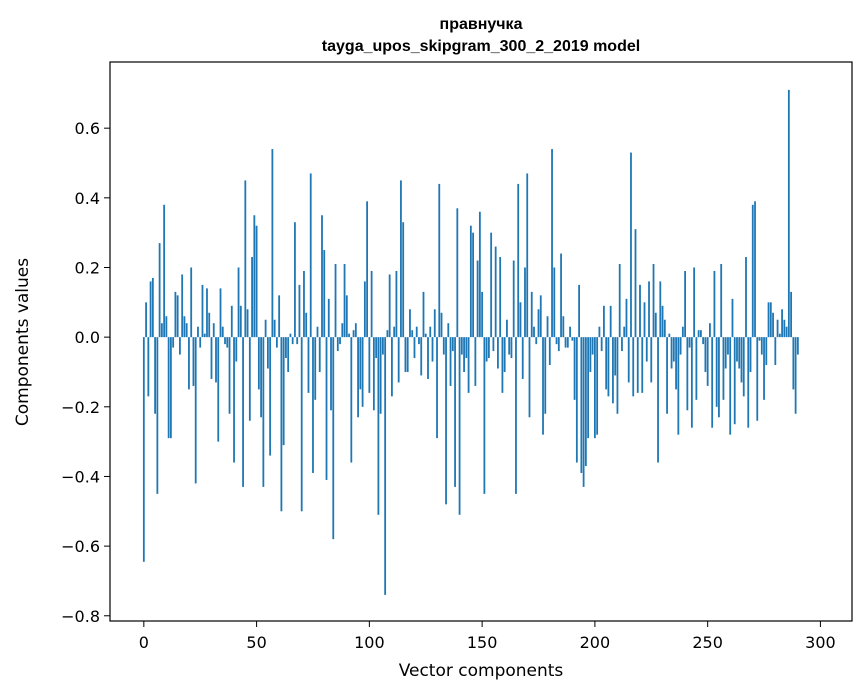 The image size is (867, 696). I want to click on x-axis-label: Vector components, so click(481, 671).